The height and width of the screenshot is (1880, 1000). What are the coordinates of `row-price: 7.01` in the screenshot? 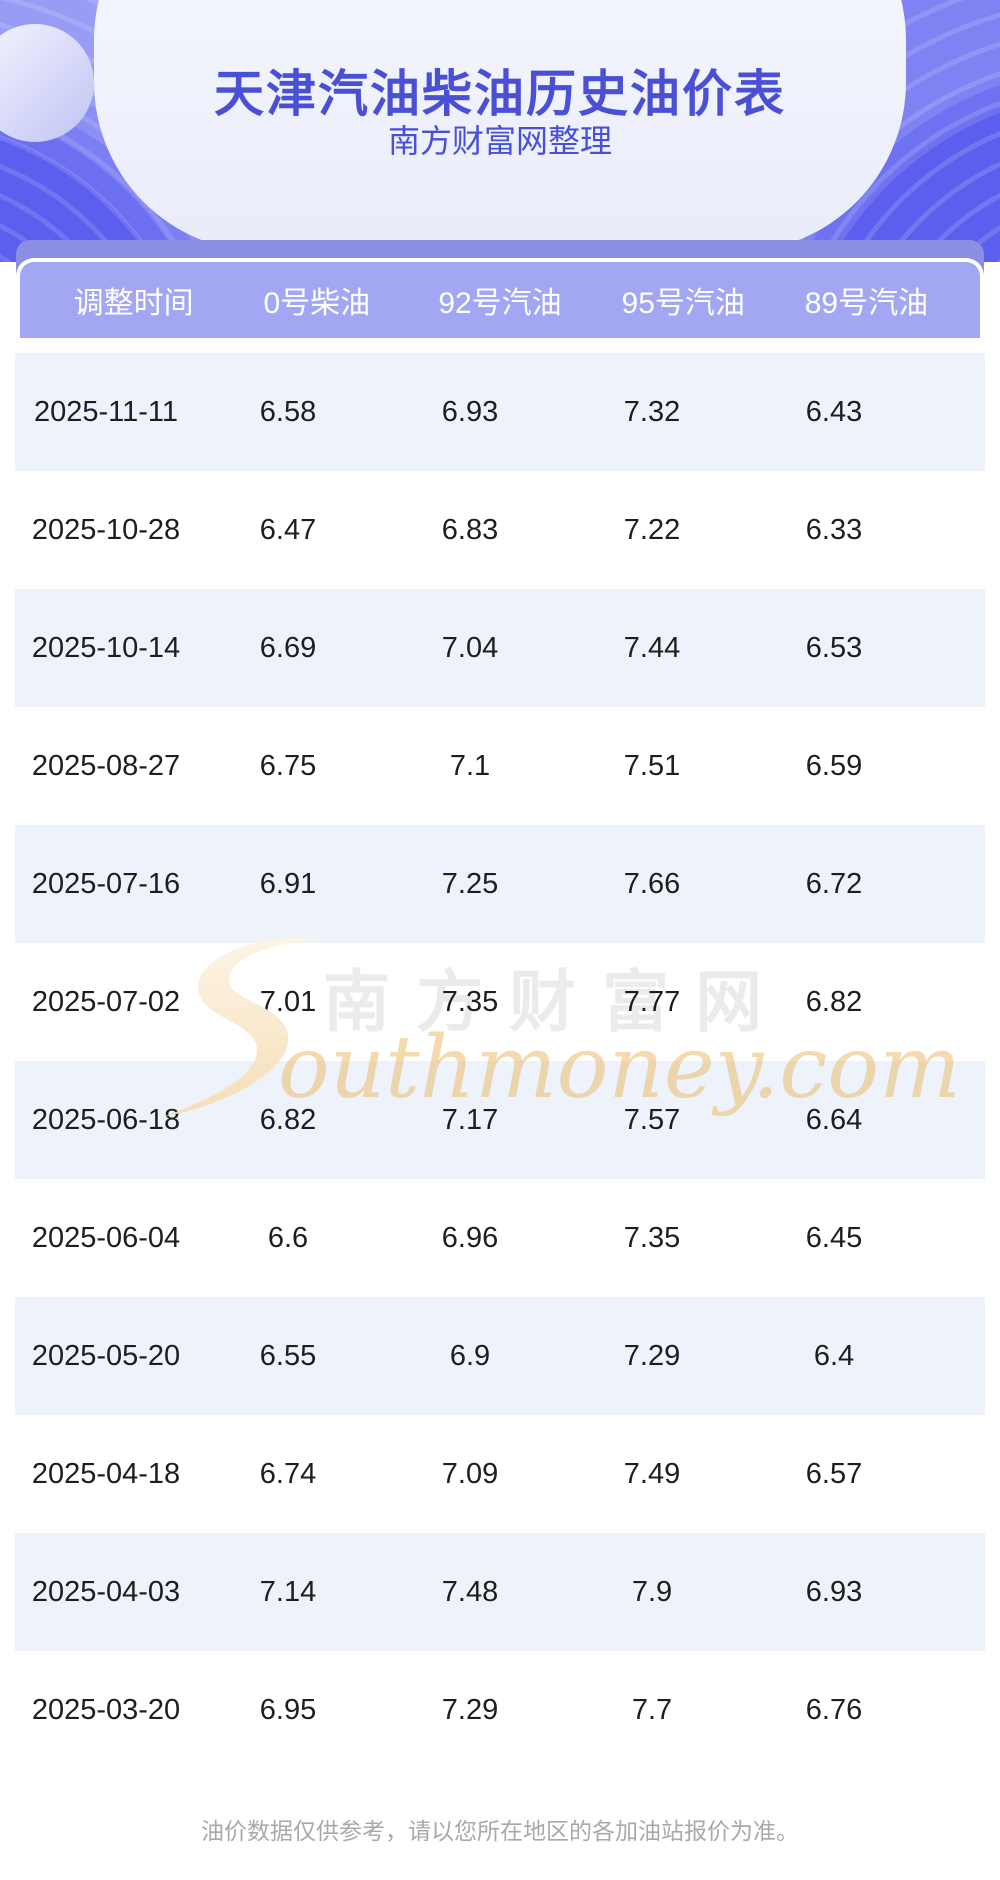 It's located at (288, 1001).